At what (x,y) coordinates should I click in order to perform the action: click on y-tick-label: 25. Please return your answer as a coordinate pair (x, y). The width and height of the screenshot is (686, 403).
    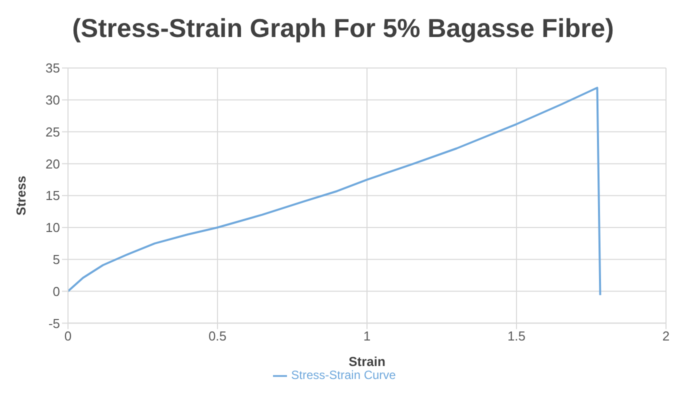
    Looking at the image, I should click on (53, 132).